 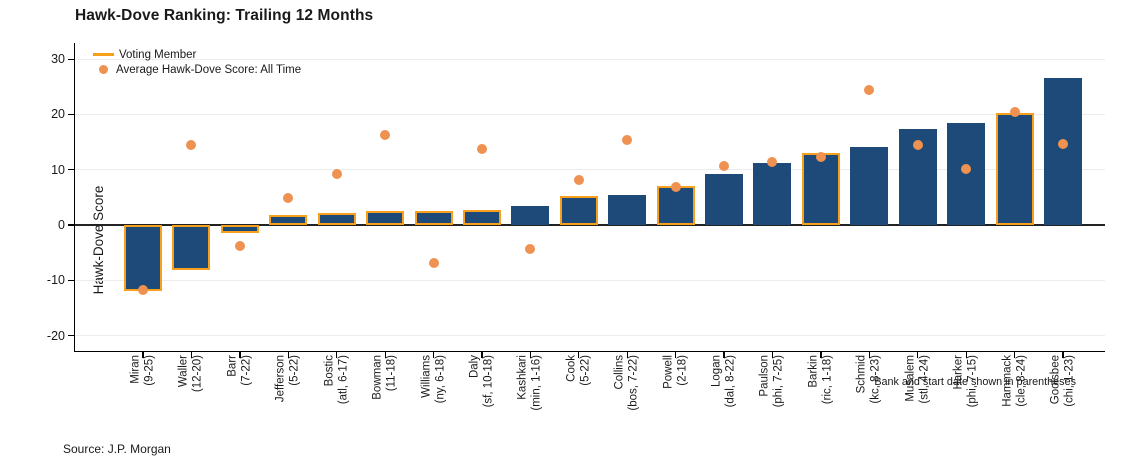 What do you see at coordinates (813, 371) in the screenshot?
I see `x-label-name: Barkin` at bounding box center [813, 371].